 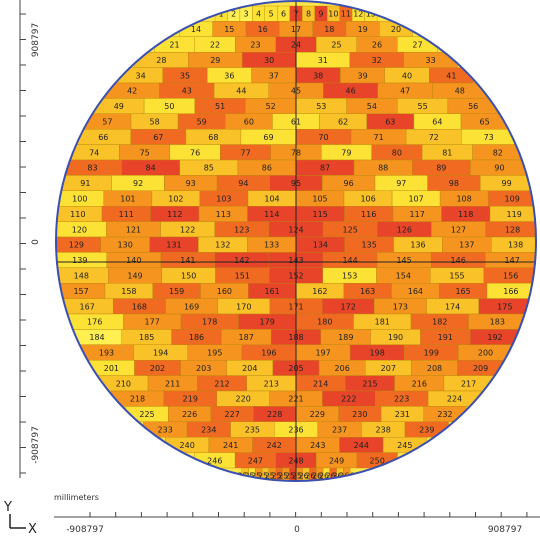 I want to click on die-number: 62, so click(x=343, y=122).